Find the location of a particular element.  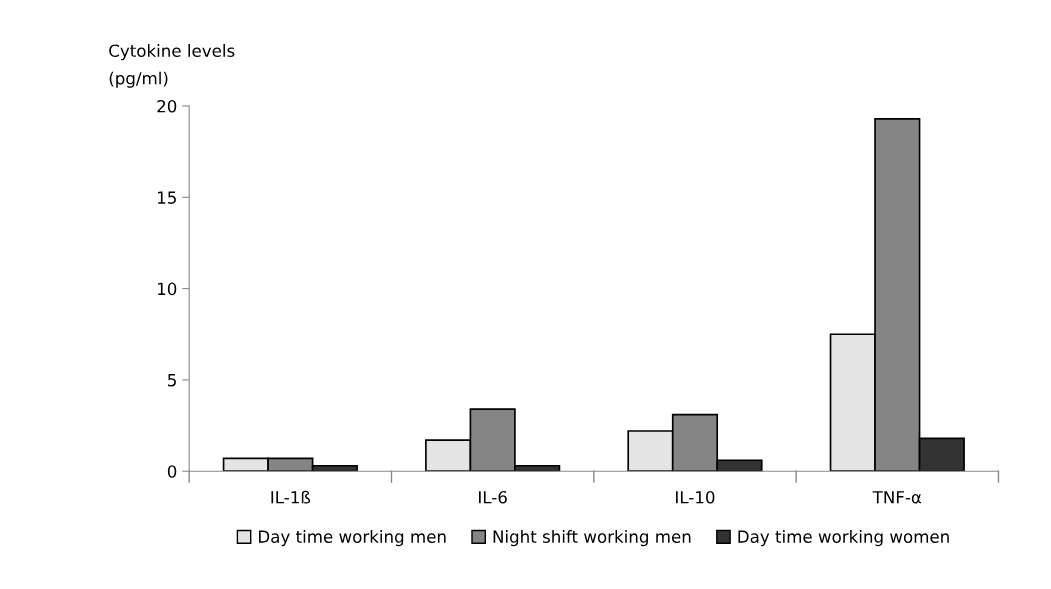

x-tick-label: IL-10 is located at coordinates (695, 497).